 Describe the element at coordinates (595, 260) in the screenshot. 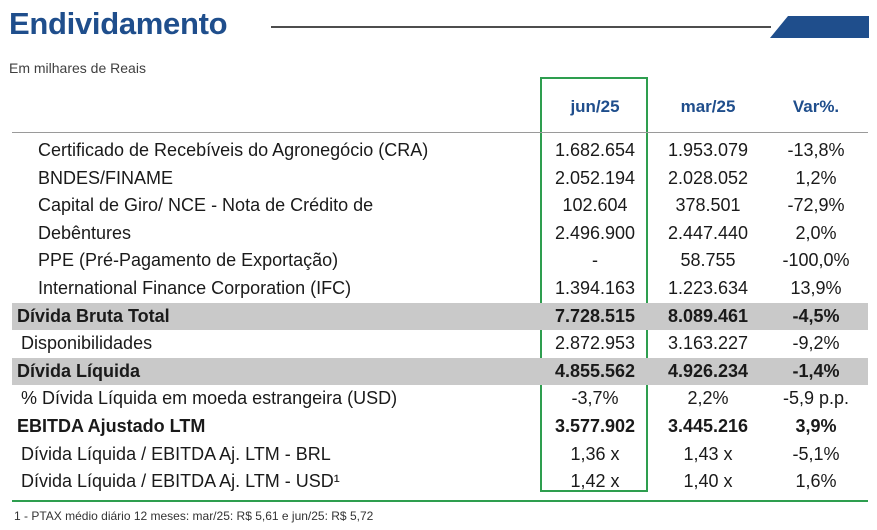

I see `value-jun25: -` at that location.